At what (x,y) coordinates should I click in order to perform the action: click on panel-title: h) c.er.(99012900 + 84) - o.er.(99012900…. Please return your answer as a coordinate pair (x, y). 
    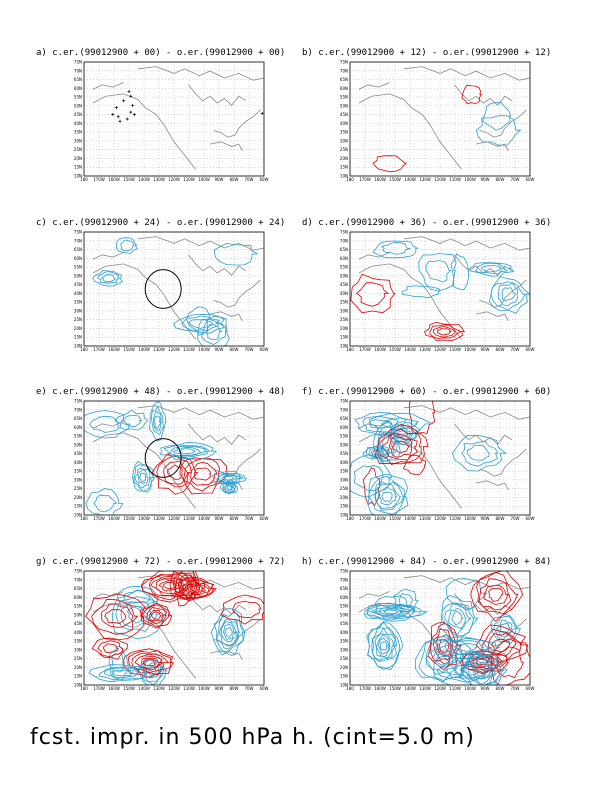
    Looking at the image, I should click on (426, 562).